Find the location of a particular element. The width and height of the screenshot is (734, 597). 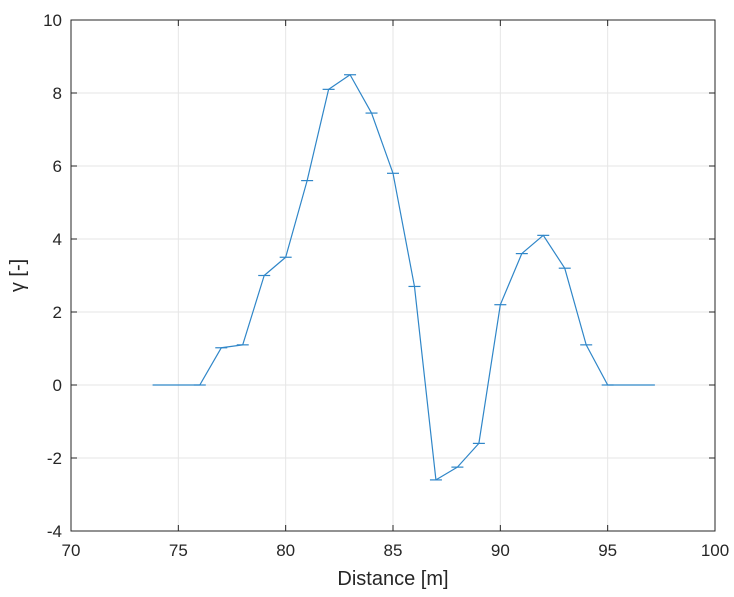

x-axis-label: Distance [m] is located at coordinates (392, 579).